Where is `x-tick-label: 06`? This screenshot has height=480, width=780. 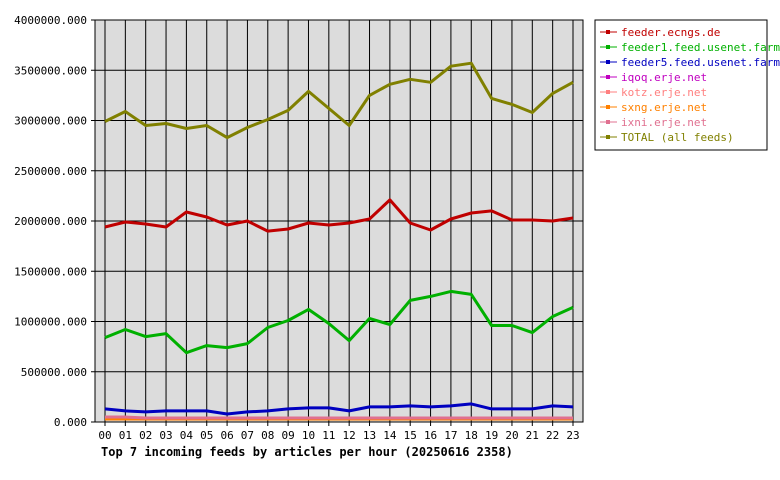
x-tick-label: 06 is located at coordinates (226, 435).